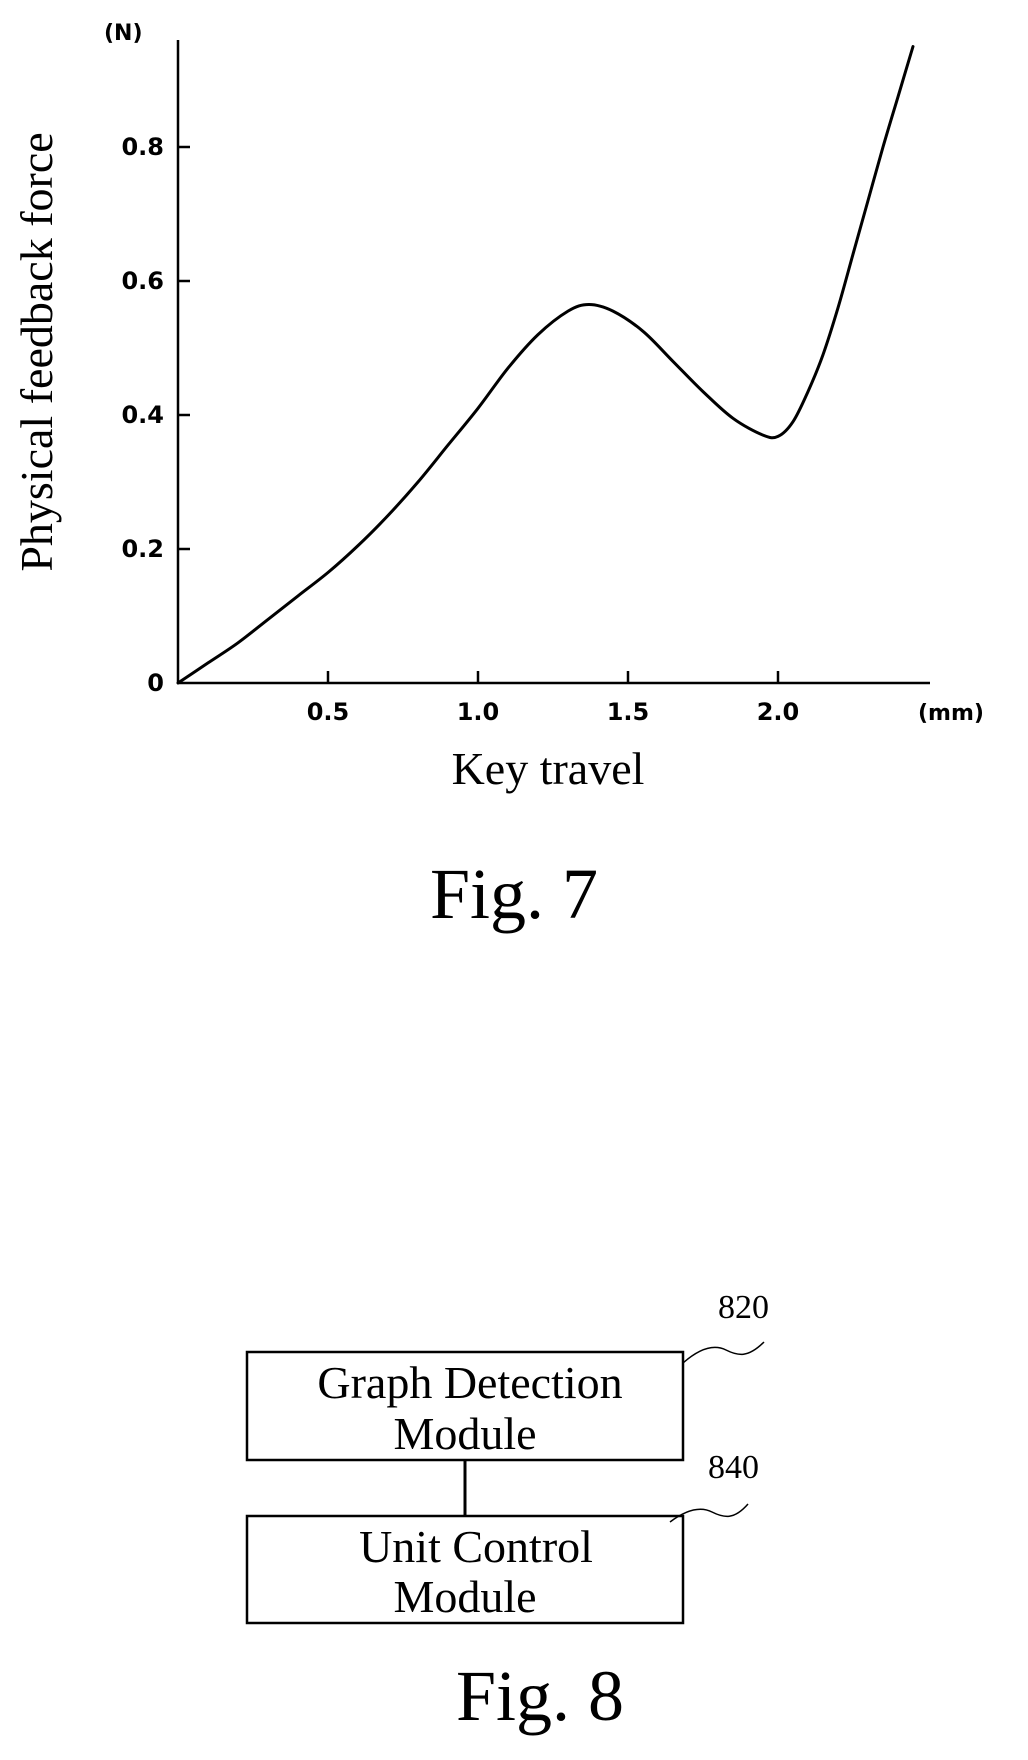 Image resolution: width=1028 pixels, height=1760 pixels. What do you see at coordinates (123, 33) in the screenshot?
I see `y-unit-label: (N)` at bounding box center [123, 33].